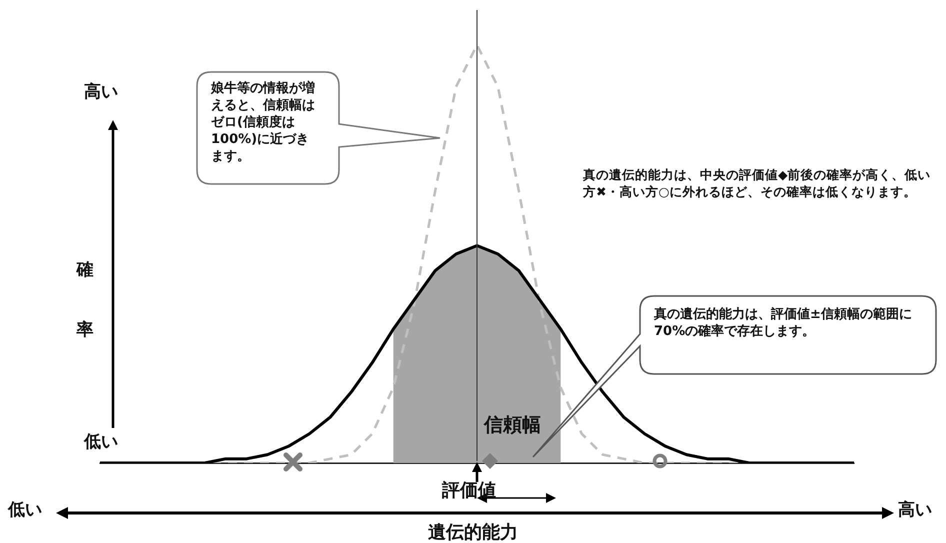 This screenshot has width=946, height=543. I want to click on text: 確率, so click(85, 300).